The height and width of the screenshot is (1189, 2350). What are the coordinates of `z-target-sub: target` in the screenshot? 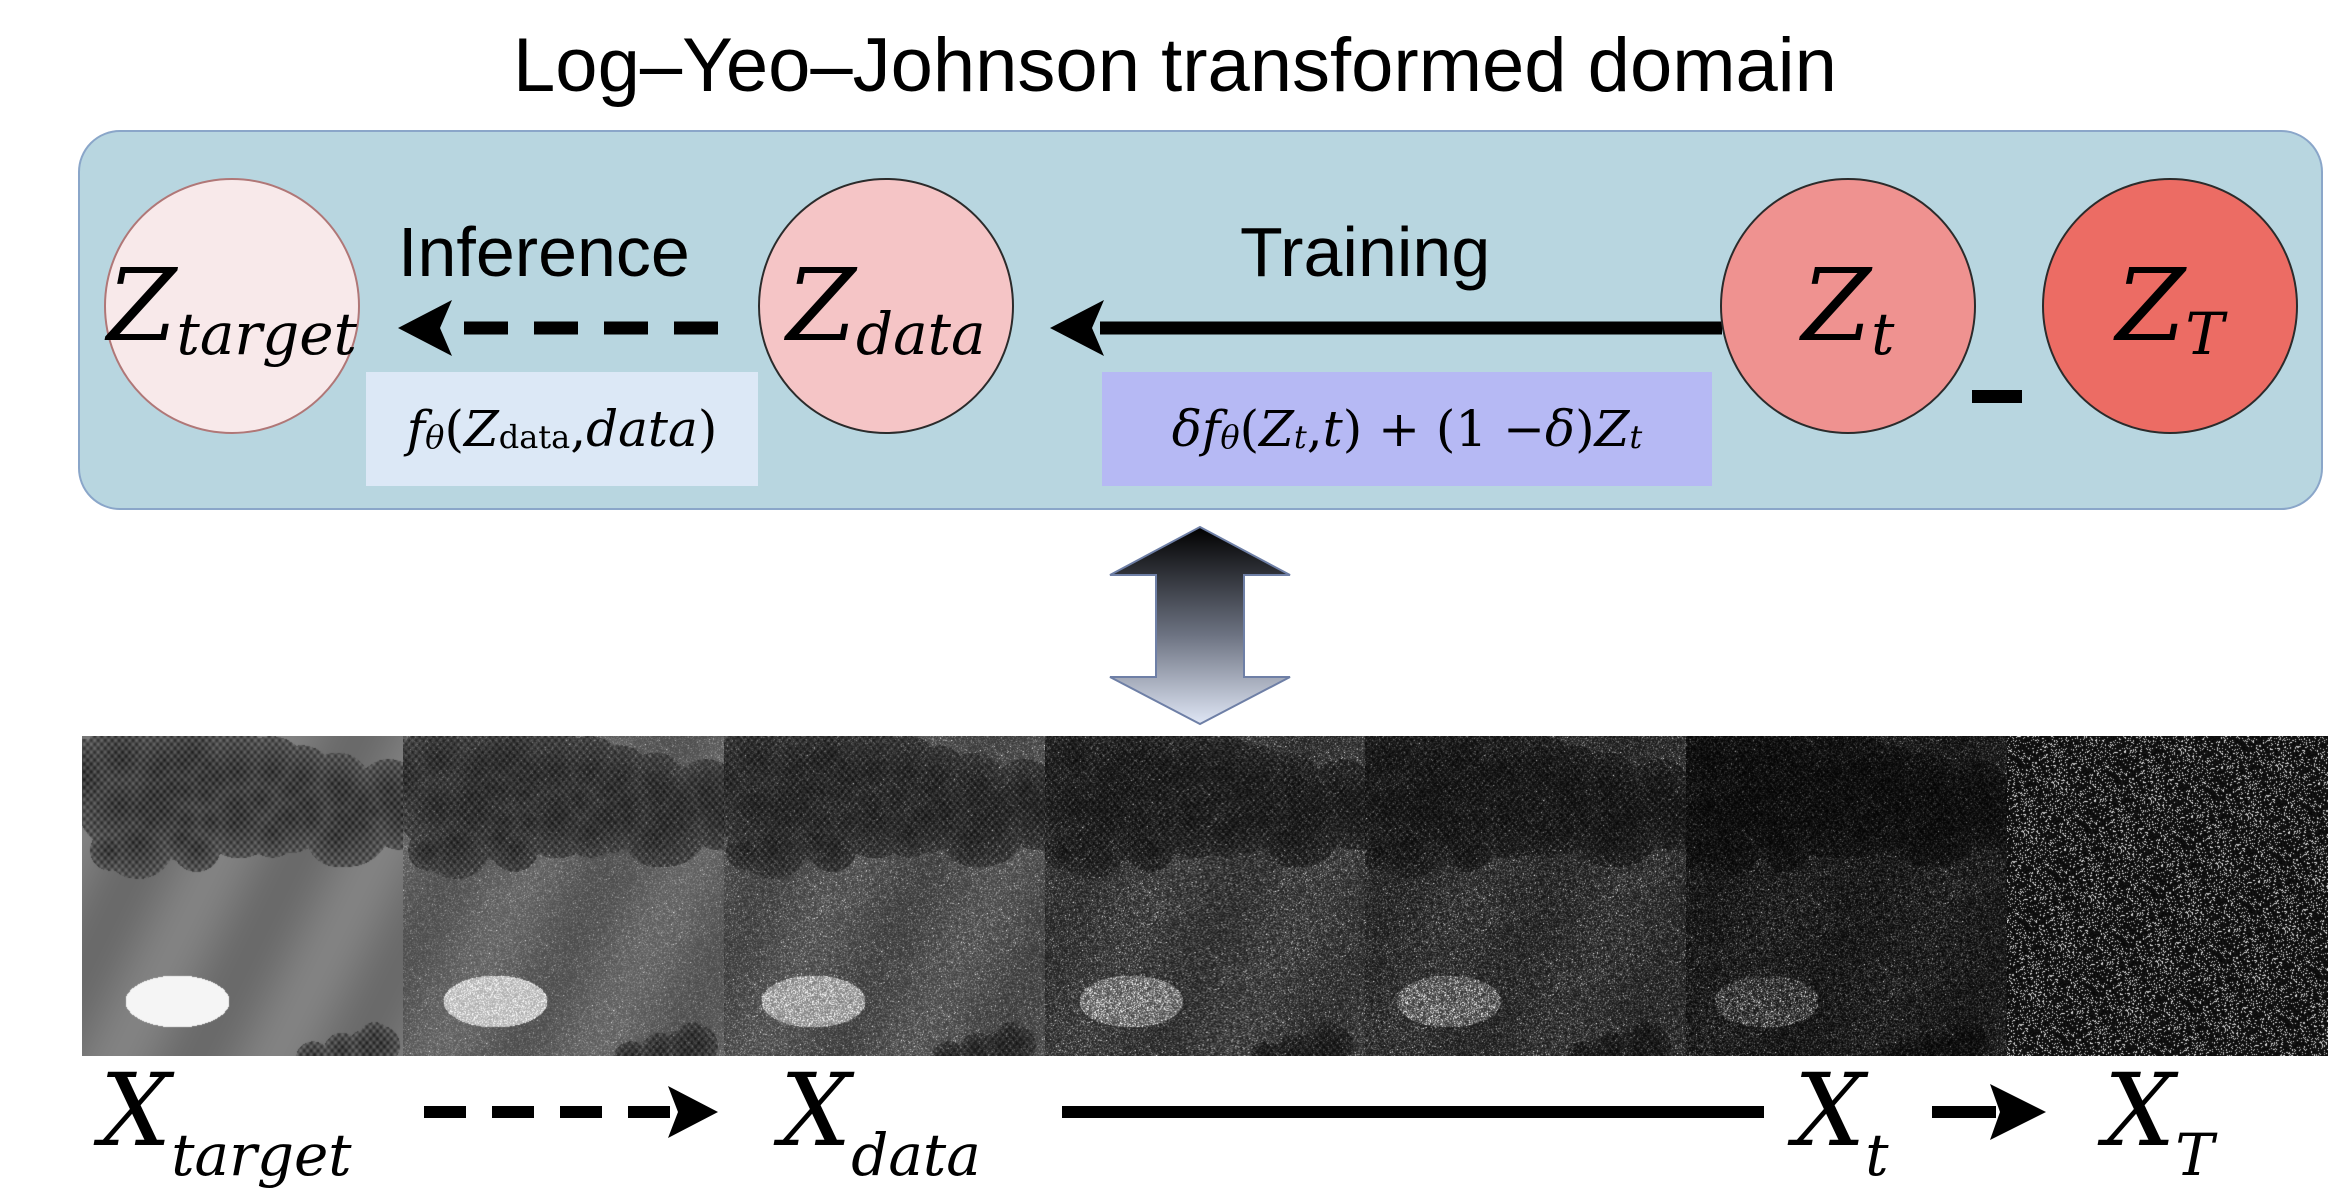 It's located at (266, 334).